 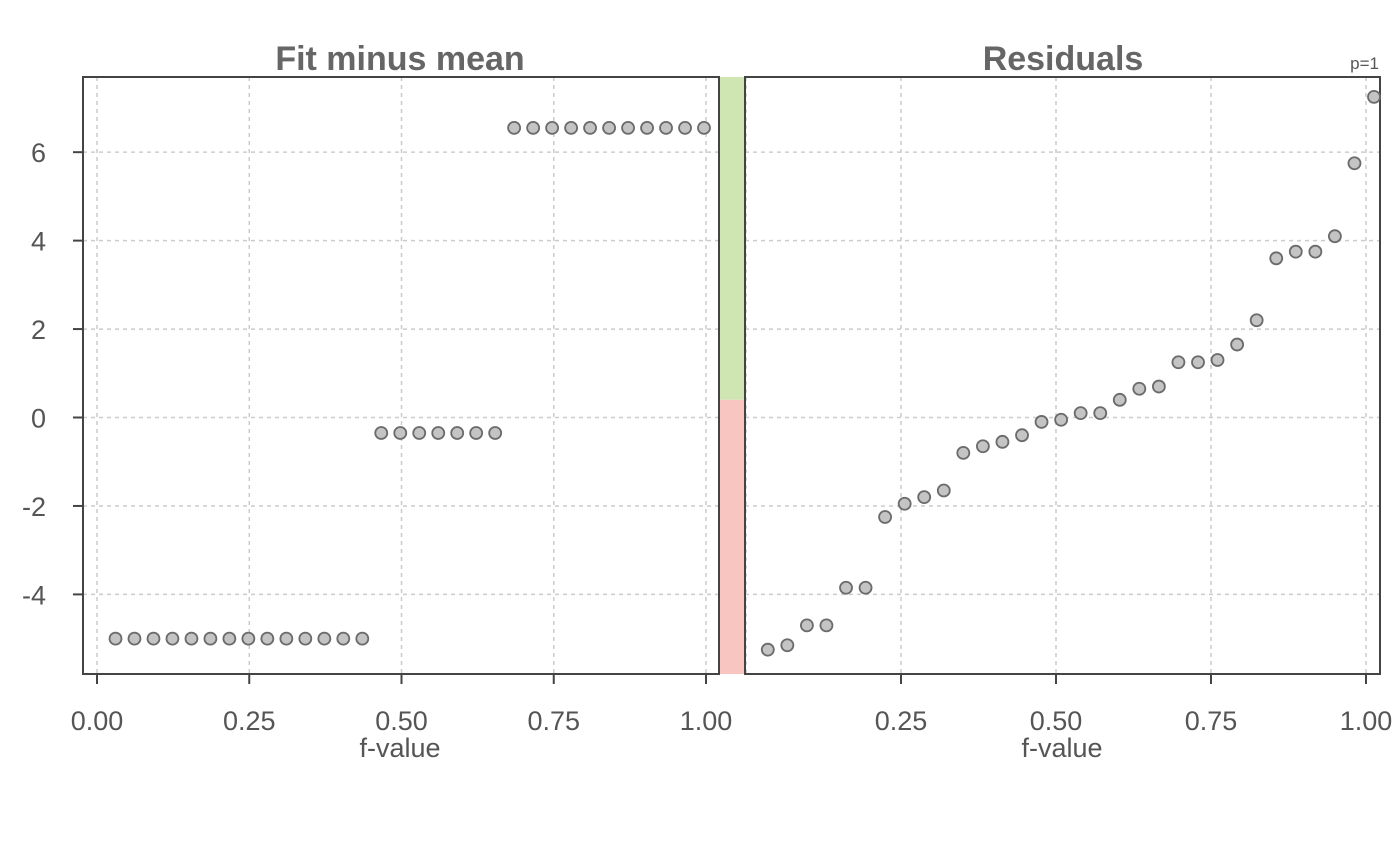 I want to click on left-x-axis-label: f-value, so click(x=399, y=748).